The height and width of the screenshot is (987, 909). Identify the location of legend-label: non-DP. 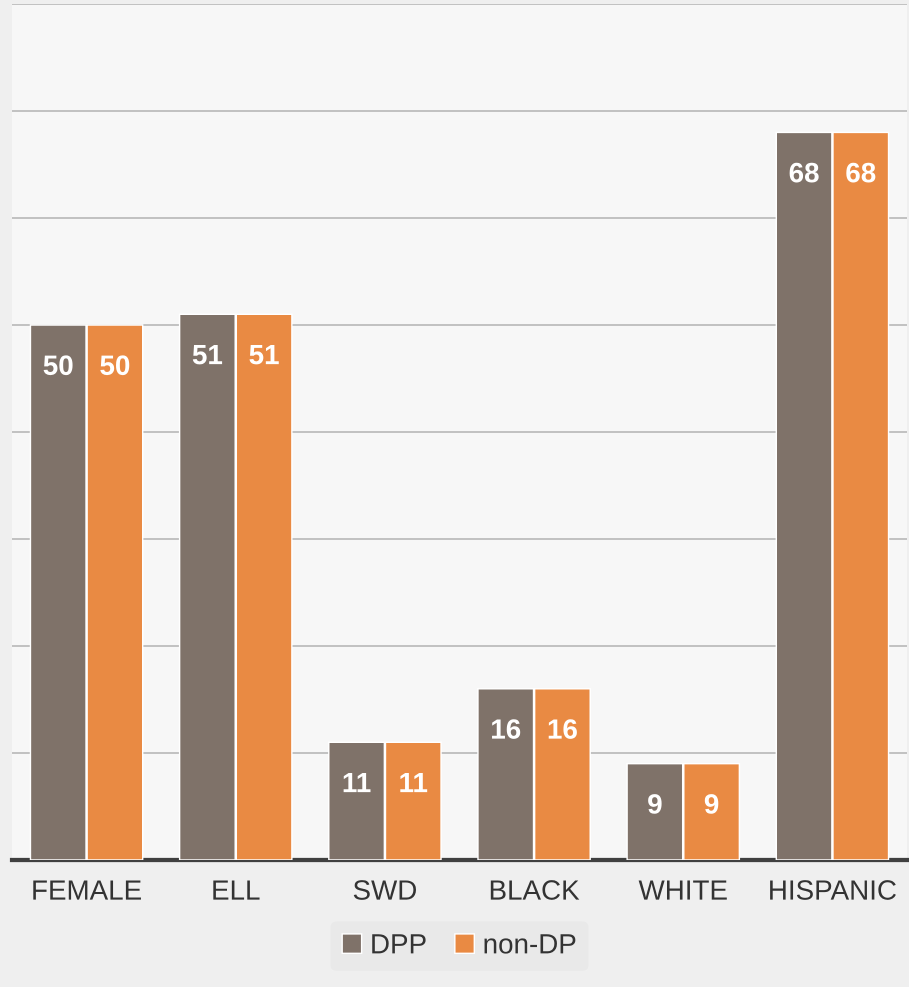
(530, 944).